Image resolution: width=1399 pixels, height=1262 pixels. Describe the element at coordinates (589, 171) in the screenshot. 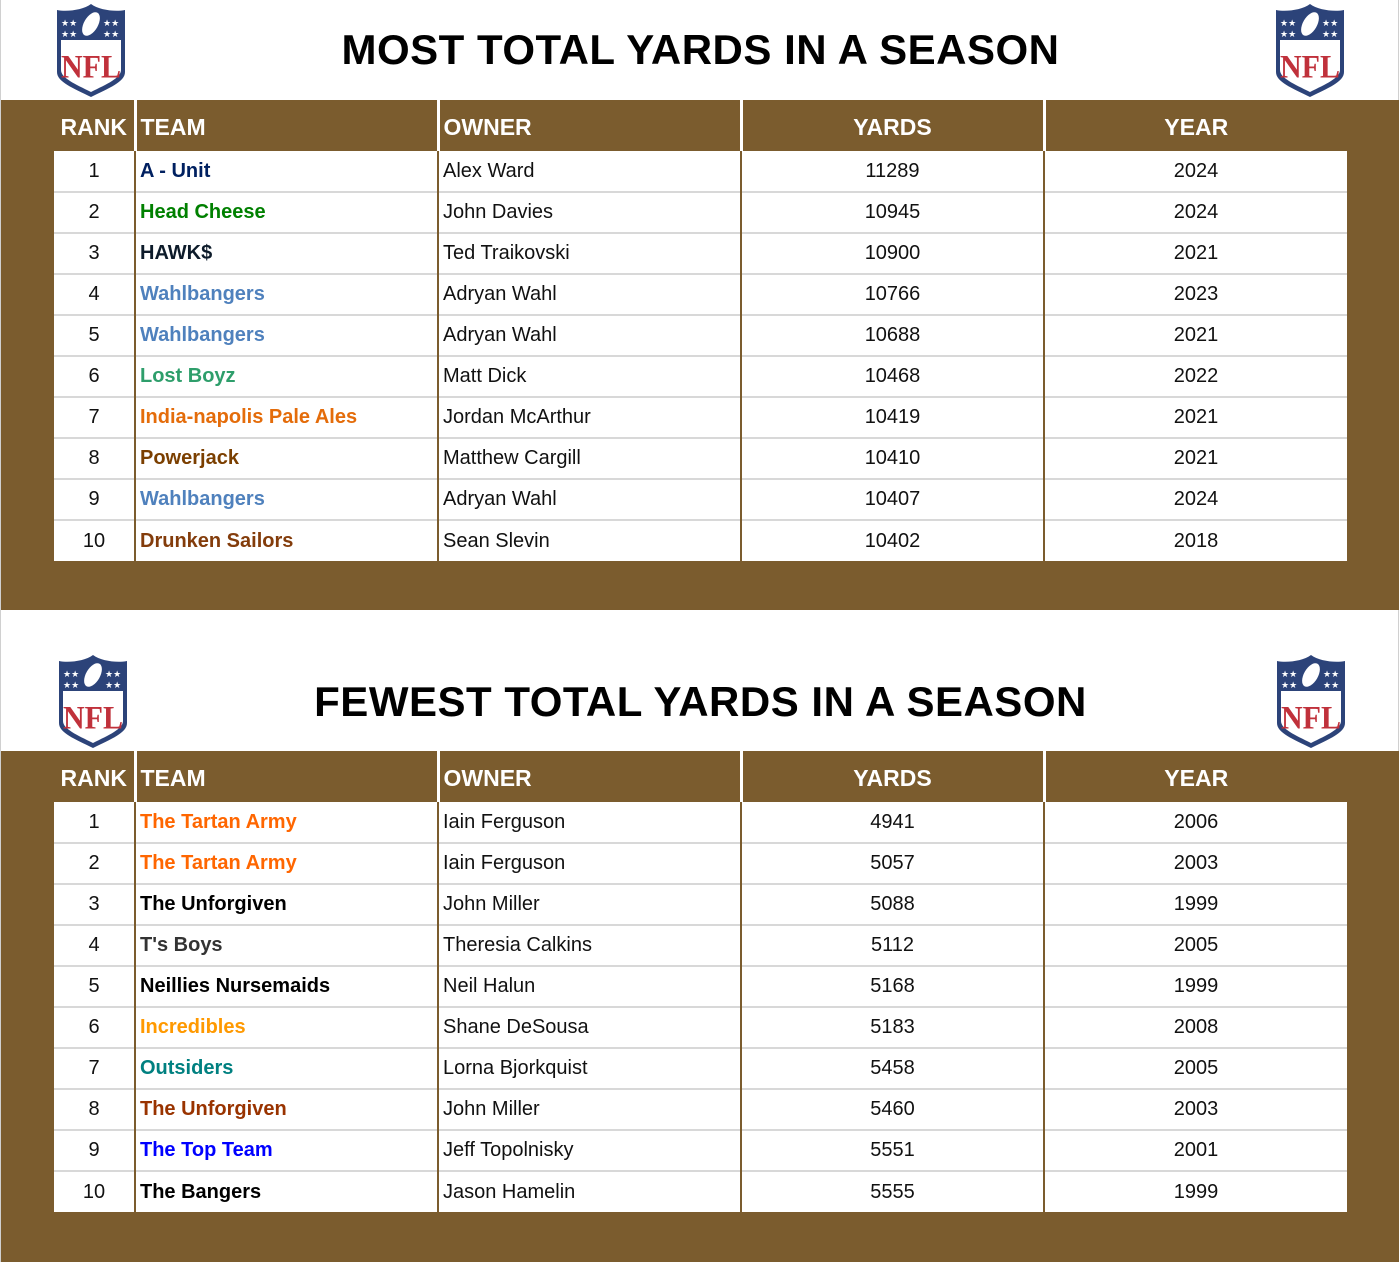

I see `owner-cell: Alex Ward` at that location.